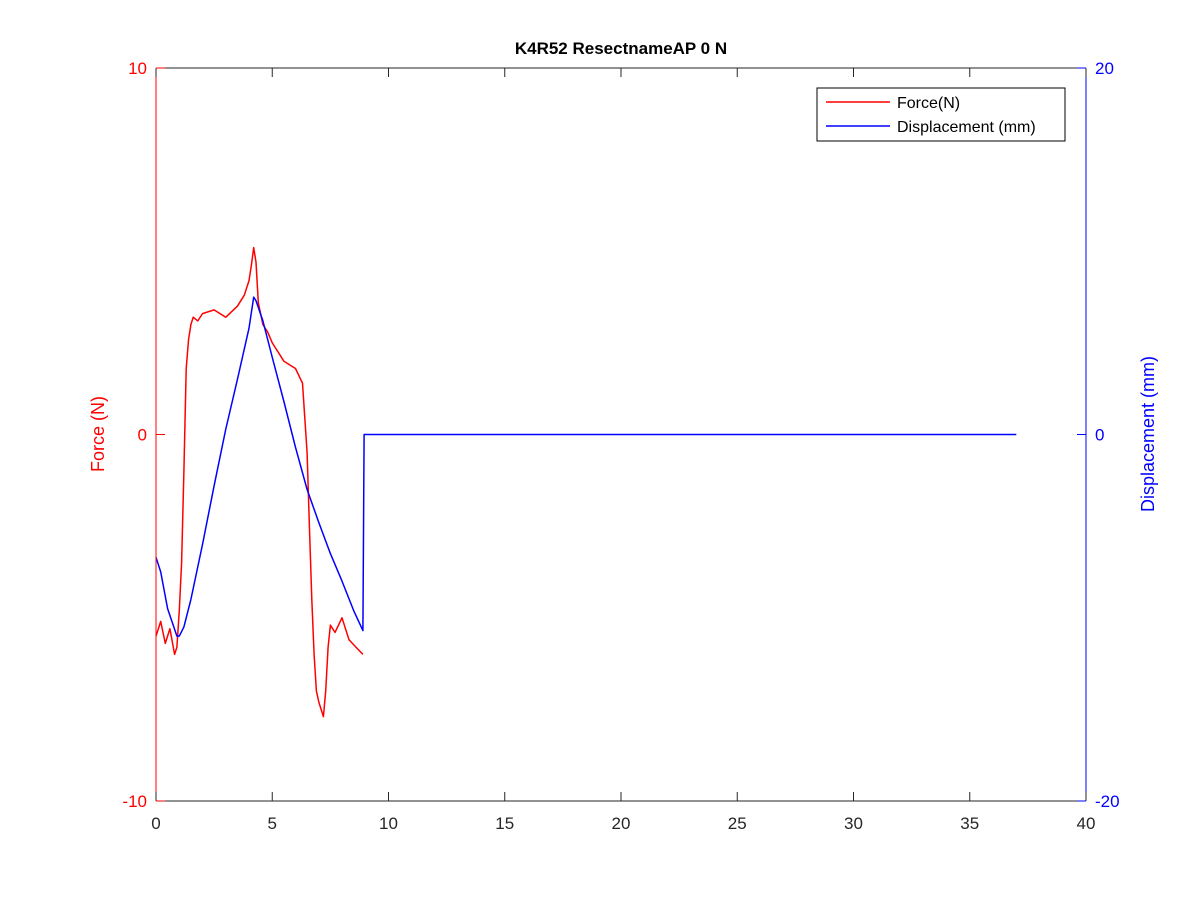 The image size is (1200, 900). I want to click on right-y-tick-label: 20, so click(1104, 68).